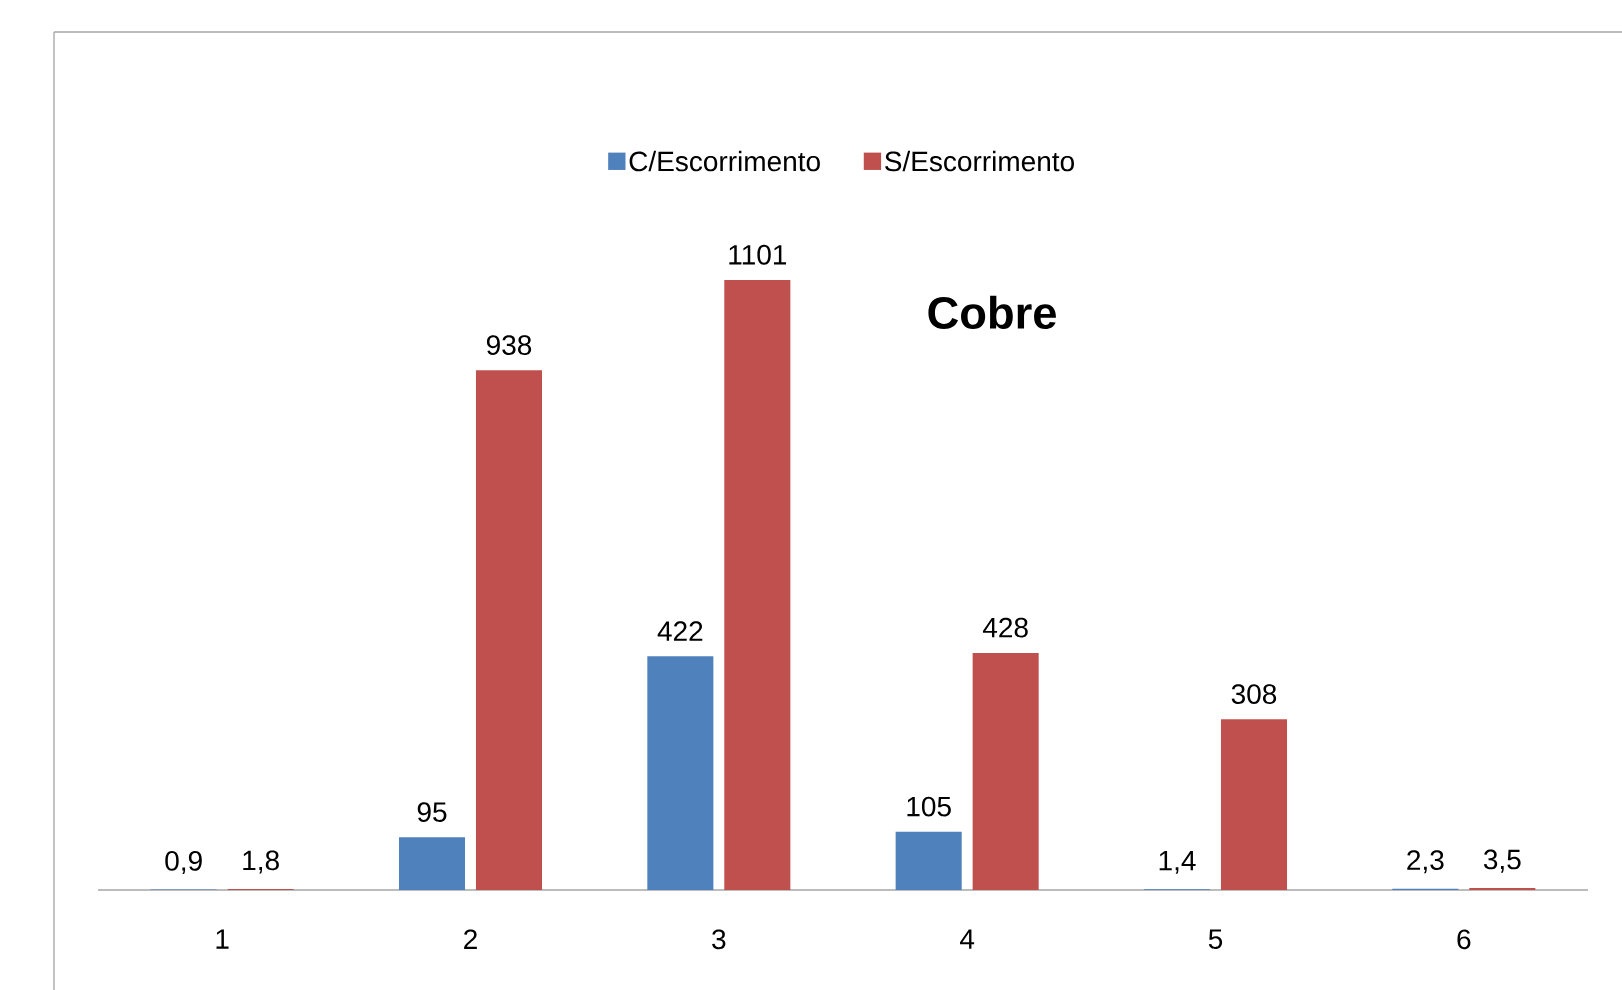 The width and height of the screenshot is (1622, 990). I want to click on data-label: 1101, so click(758, 254).